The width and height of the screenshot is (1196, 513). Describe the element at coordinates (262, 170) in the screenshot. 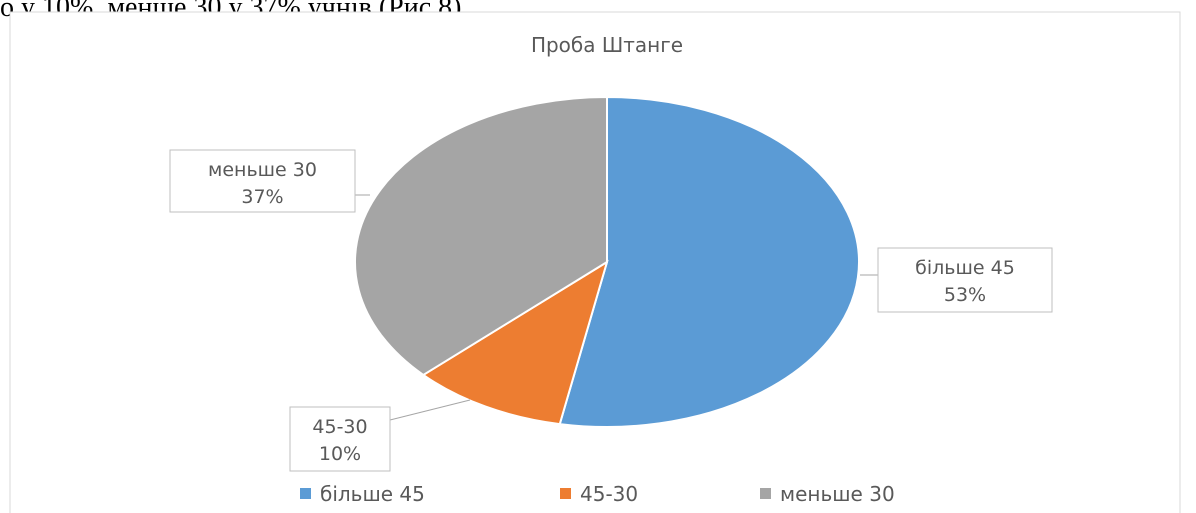

I see `data-label-name: меньше 30` at that location.